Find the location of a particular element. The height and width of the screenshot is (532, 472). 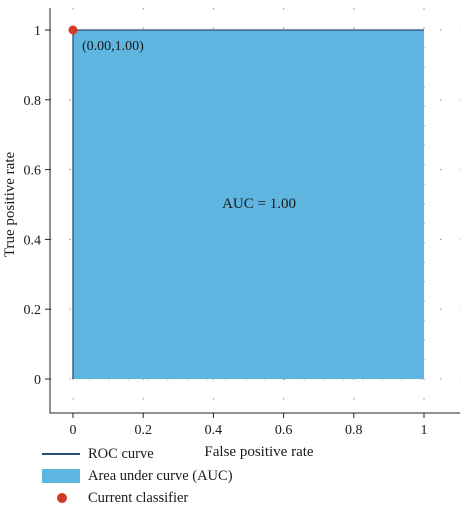

y-tick-label: 0.8 is located at coordinates (33, 101).